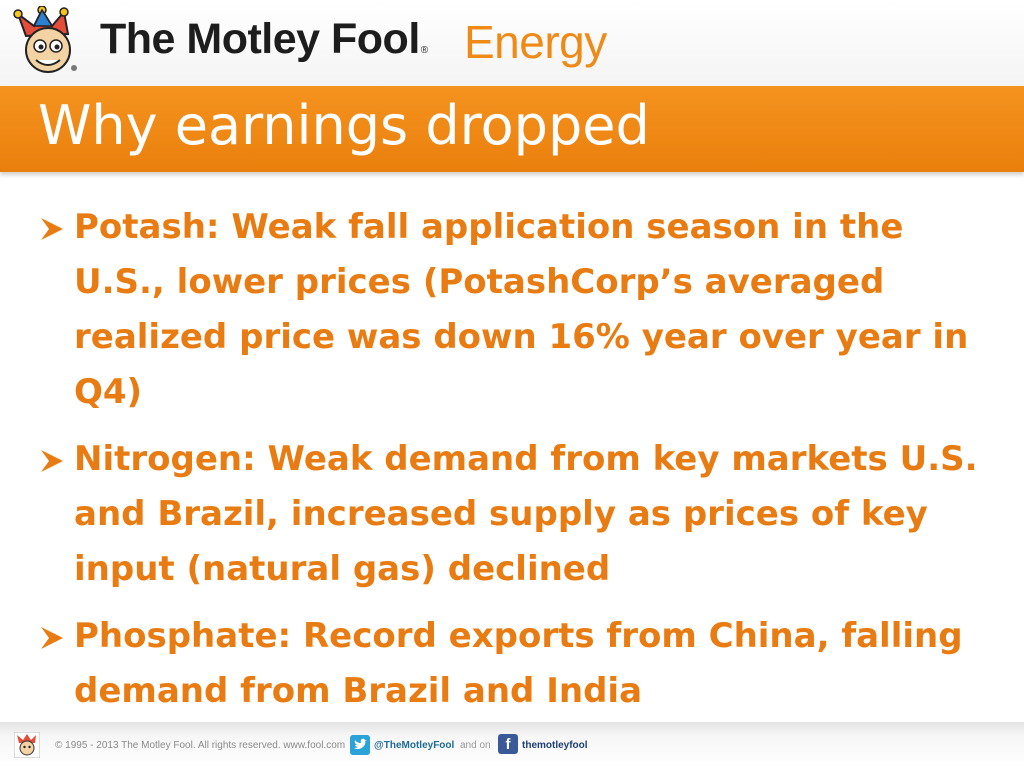  I want to click on twitter-handle-link: @TheMotleyFool, so click(414, 745).